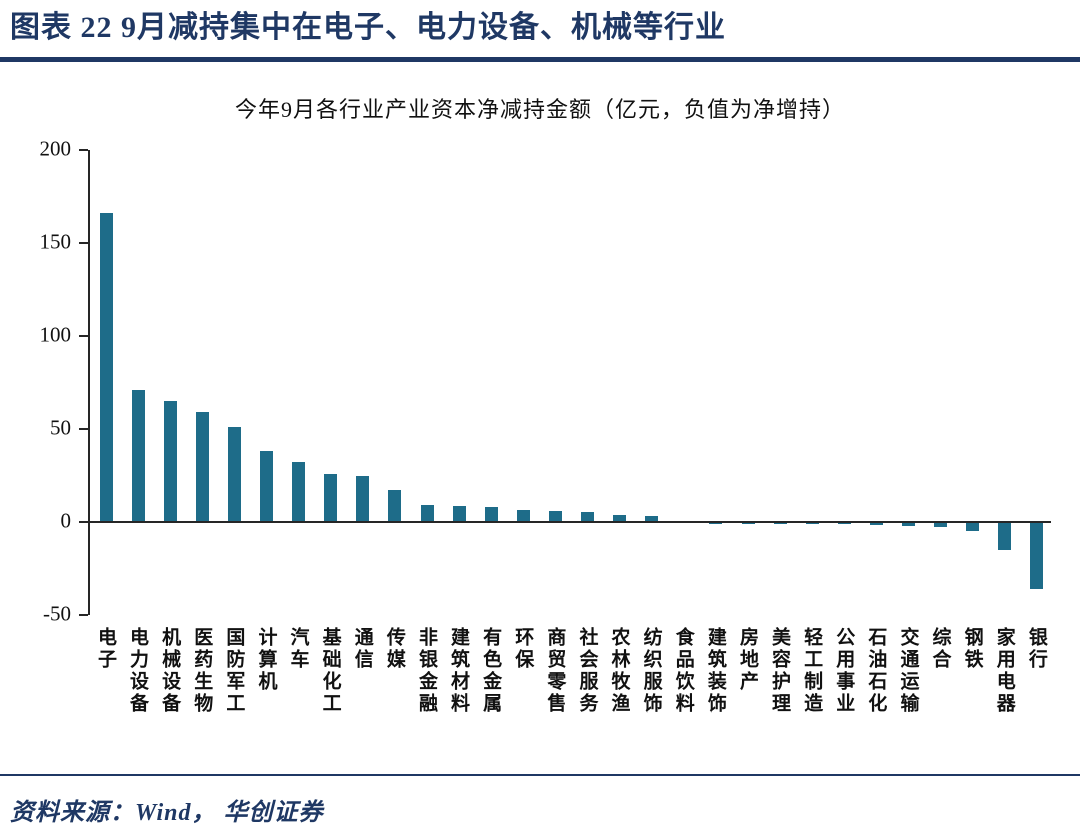  What do you see at coordinates (523, 649) in the screenshot?
I see `x-axis-label: 环保` at bounding box center [523, 649].